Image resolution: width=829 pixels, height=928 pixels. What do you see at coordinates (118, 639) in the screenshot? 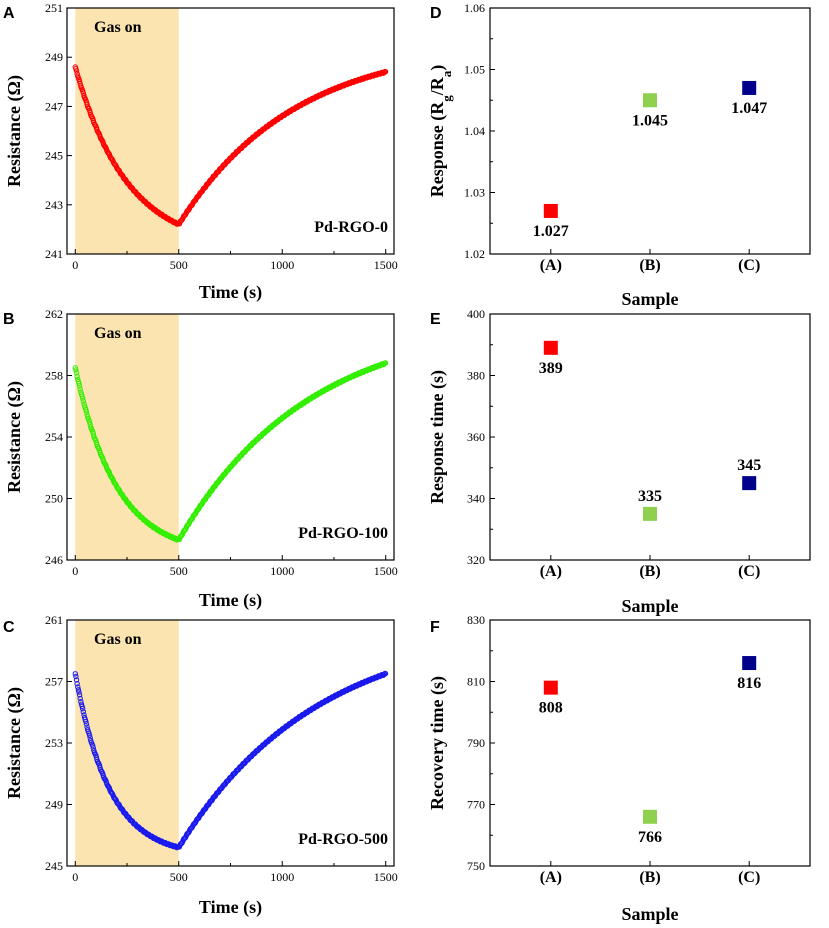
I see `gas-on-label: Gas on` at bounding box center [118, 639].